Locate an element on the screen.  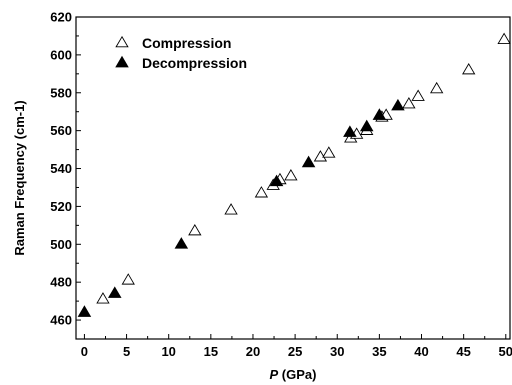
x-tick-label: 30 is located at coordinates (337, 351).